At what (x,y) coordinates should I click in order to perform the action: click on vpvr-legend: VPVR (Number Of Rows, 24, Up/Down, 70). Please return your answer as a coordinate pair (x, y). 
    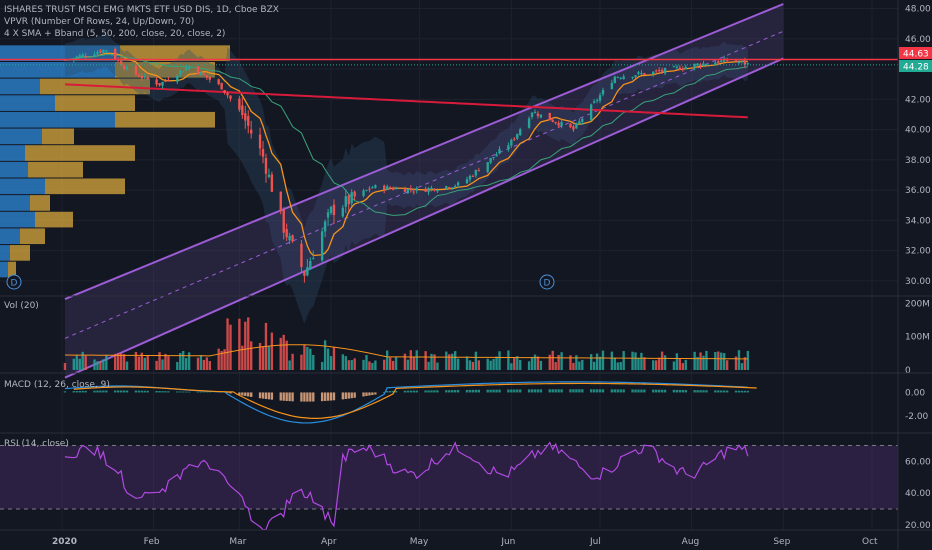
    Looking at the image, I should click on (99, 22).